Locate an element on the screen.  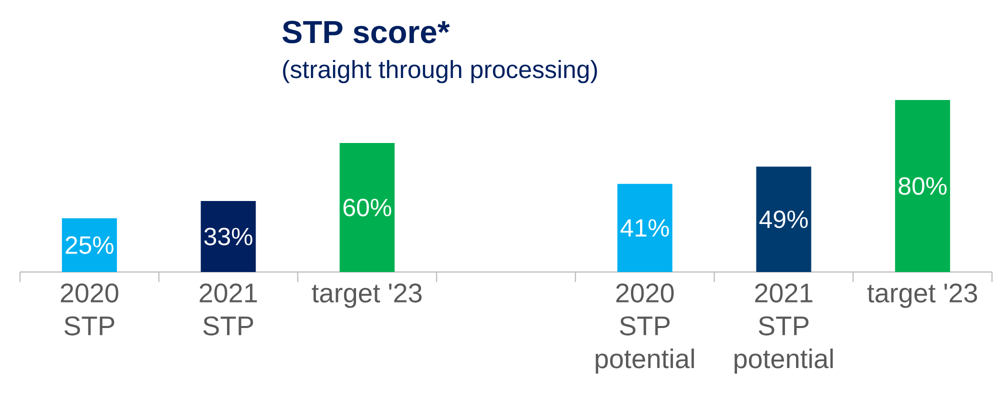
chart-subtitle: (straight through processing) is located at coordinates (440, 72).